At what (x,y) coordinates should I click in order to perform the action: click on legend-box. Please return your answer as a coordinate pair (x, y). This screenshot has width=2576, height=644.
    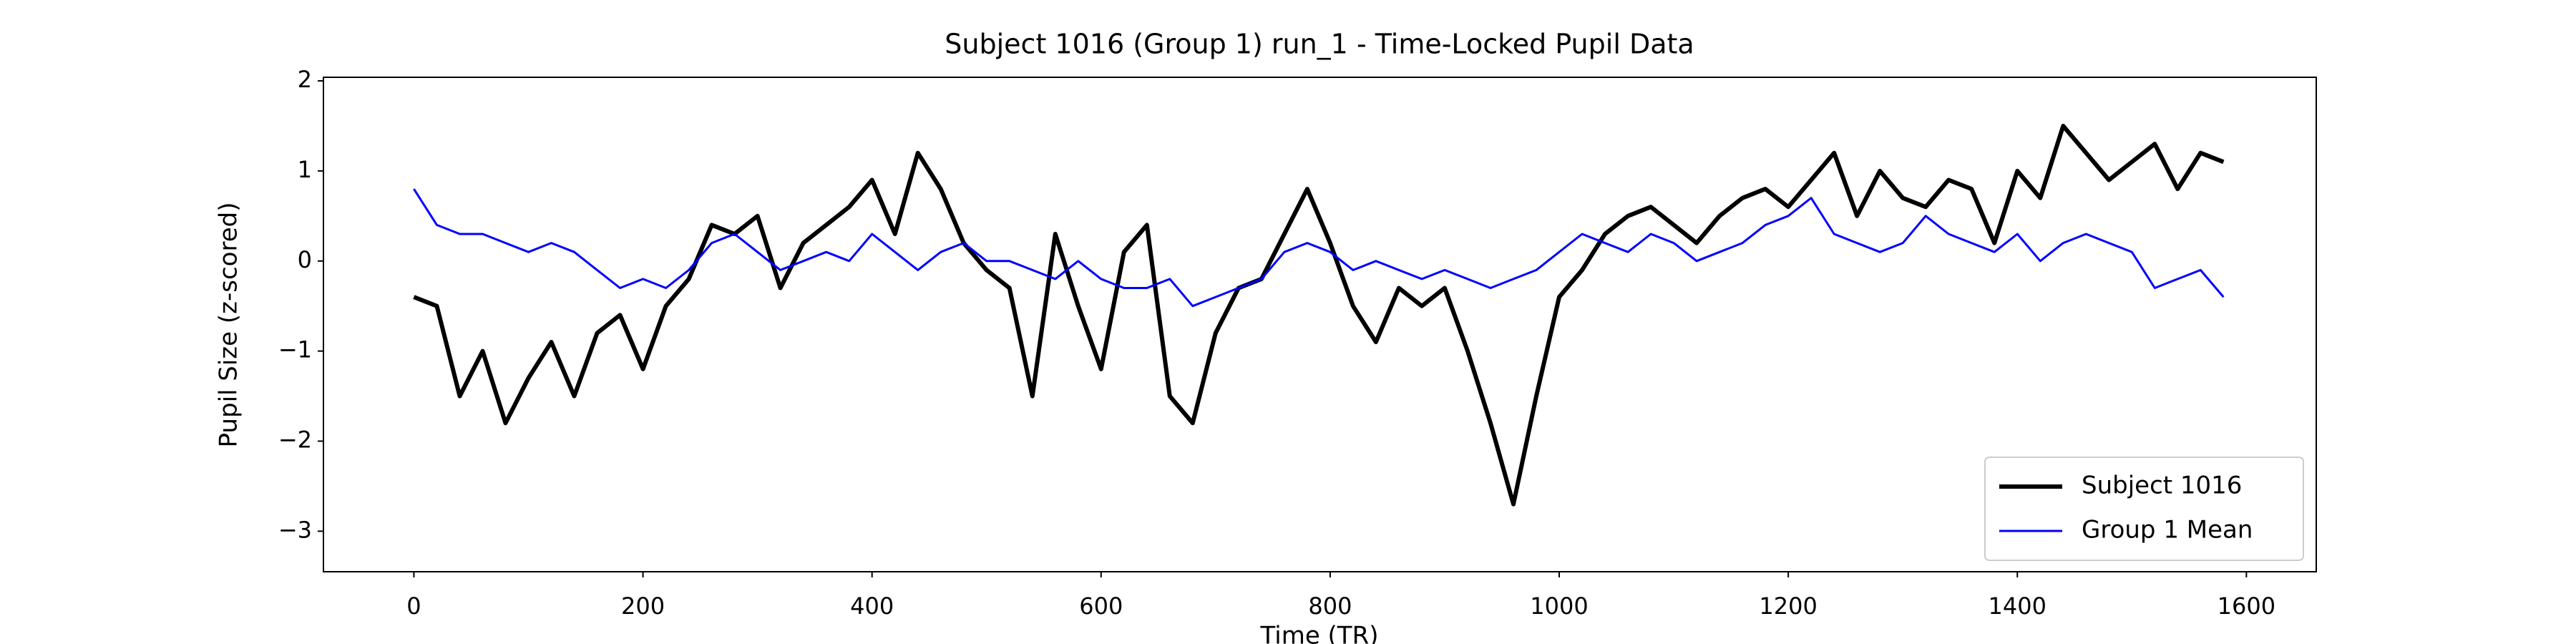
    Looking at the image, I should click on (2144, 509).